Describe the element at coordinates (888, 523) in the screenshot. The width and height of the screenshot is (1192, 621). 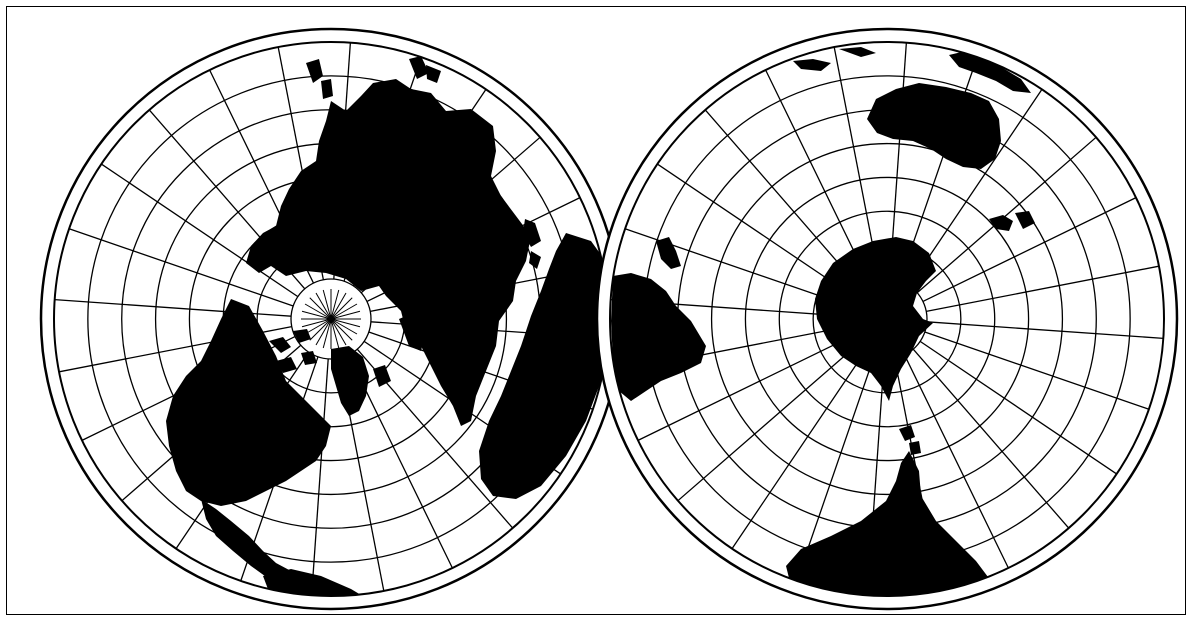
I see `landmass-south-america` at that location.